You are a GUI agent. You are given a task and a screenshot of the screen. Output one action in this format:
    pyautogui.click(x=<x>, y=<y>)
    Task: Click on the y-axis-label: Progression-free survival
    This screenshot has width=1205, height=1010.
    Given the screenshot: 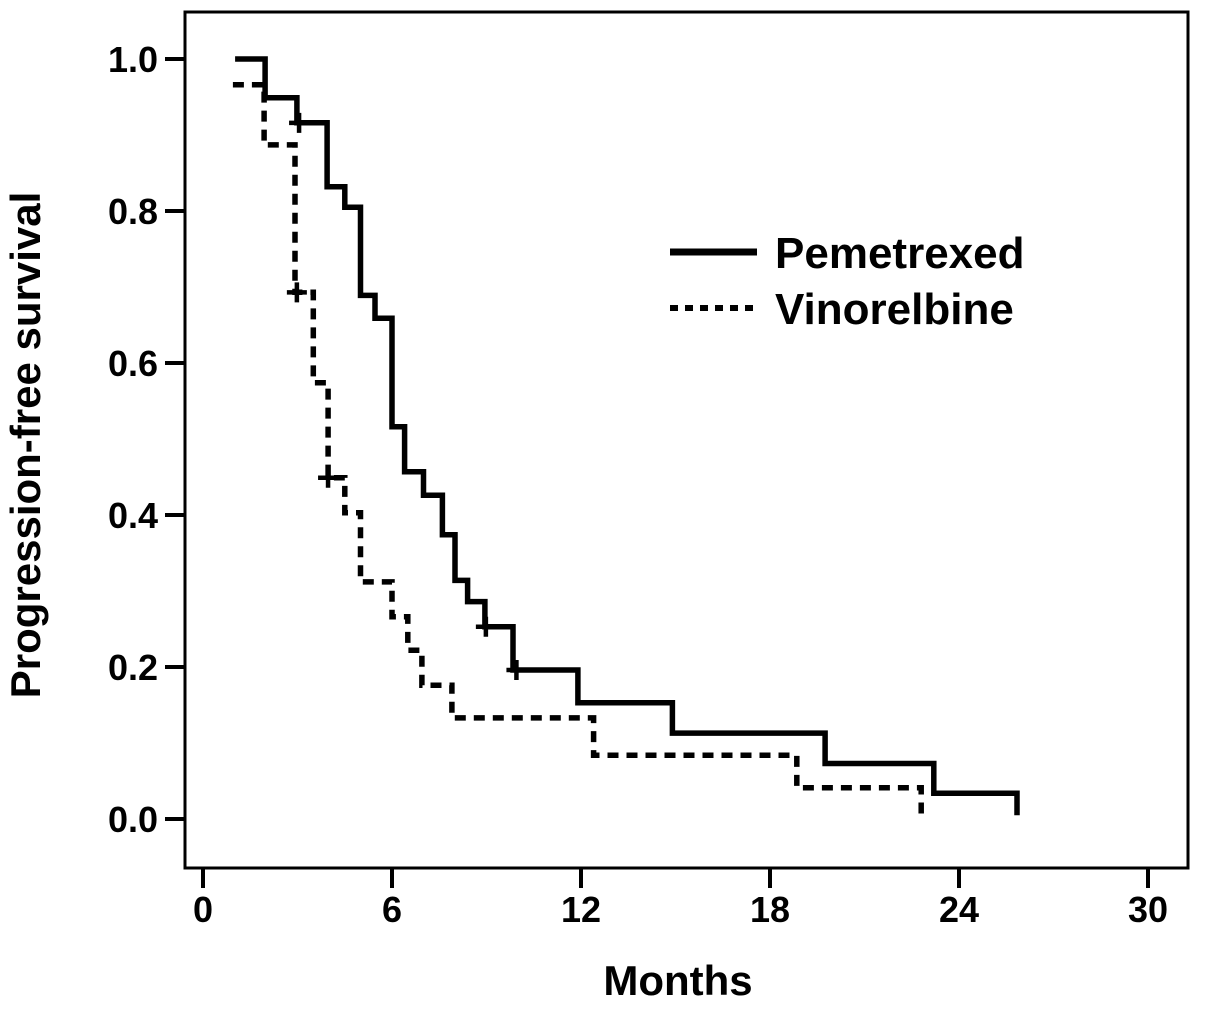 What is the action you would take?
    pyautogui.click(x=25, y=445)
    